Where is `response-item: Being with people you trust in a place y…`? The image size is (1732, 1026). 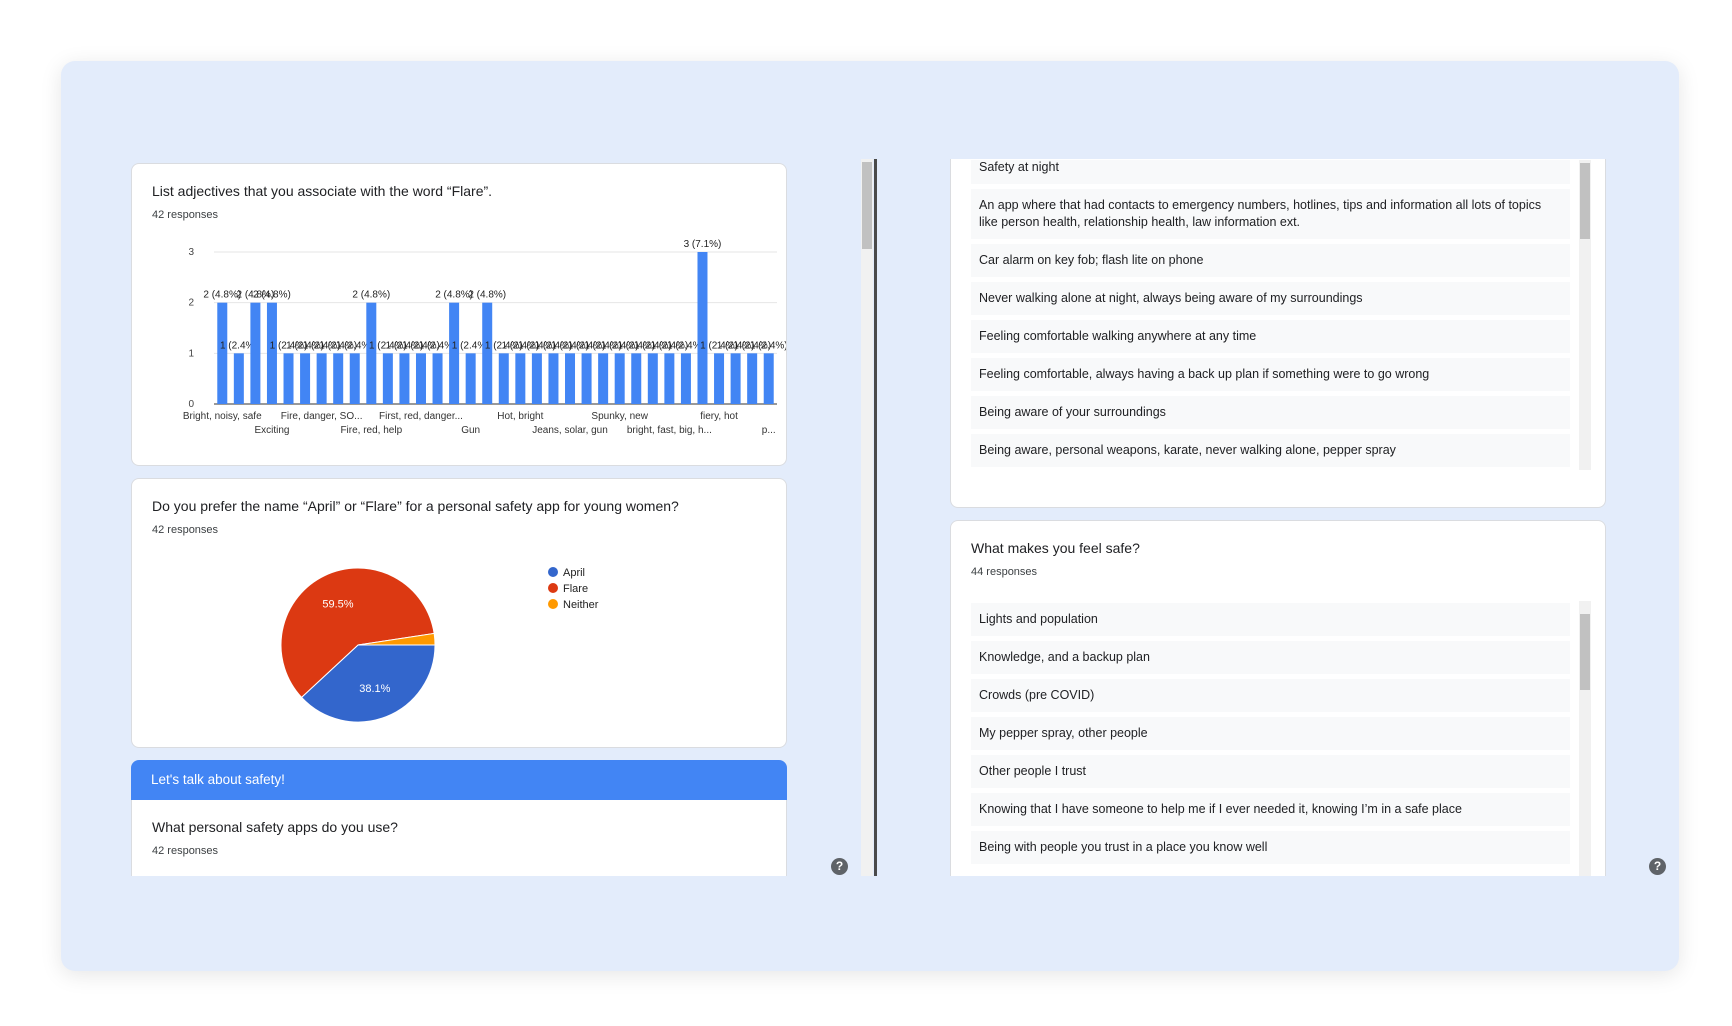 response-item: Being with people you trust in a place y… is located at coordinates (1270, 847).